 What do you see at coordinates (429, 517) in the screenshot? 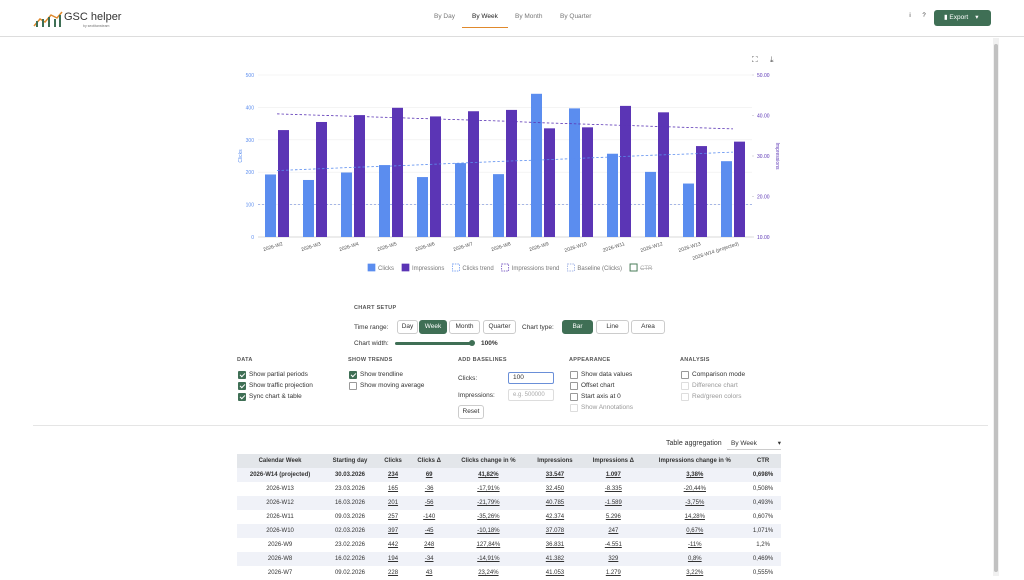
I see `table-cell: -140` at bounding box center [429, 517].